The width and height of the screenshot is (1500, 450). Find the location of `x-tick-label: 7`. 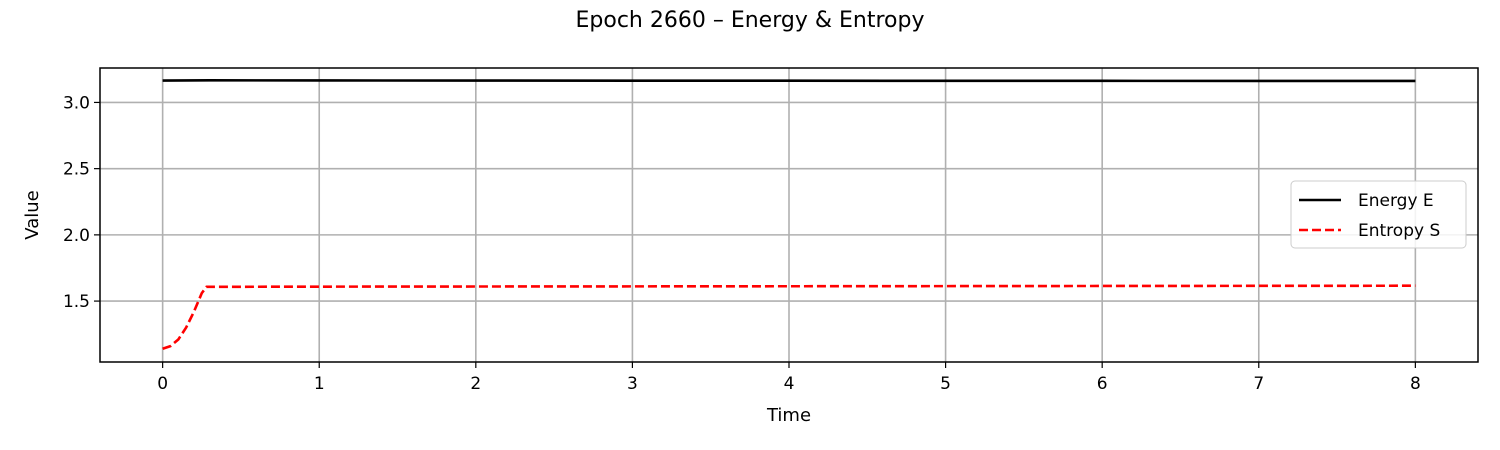

x-tick-label: 7 is located at coordinates (1258, 384).